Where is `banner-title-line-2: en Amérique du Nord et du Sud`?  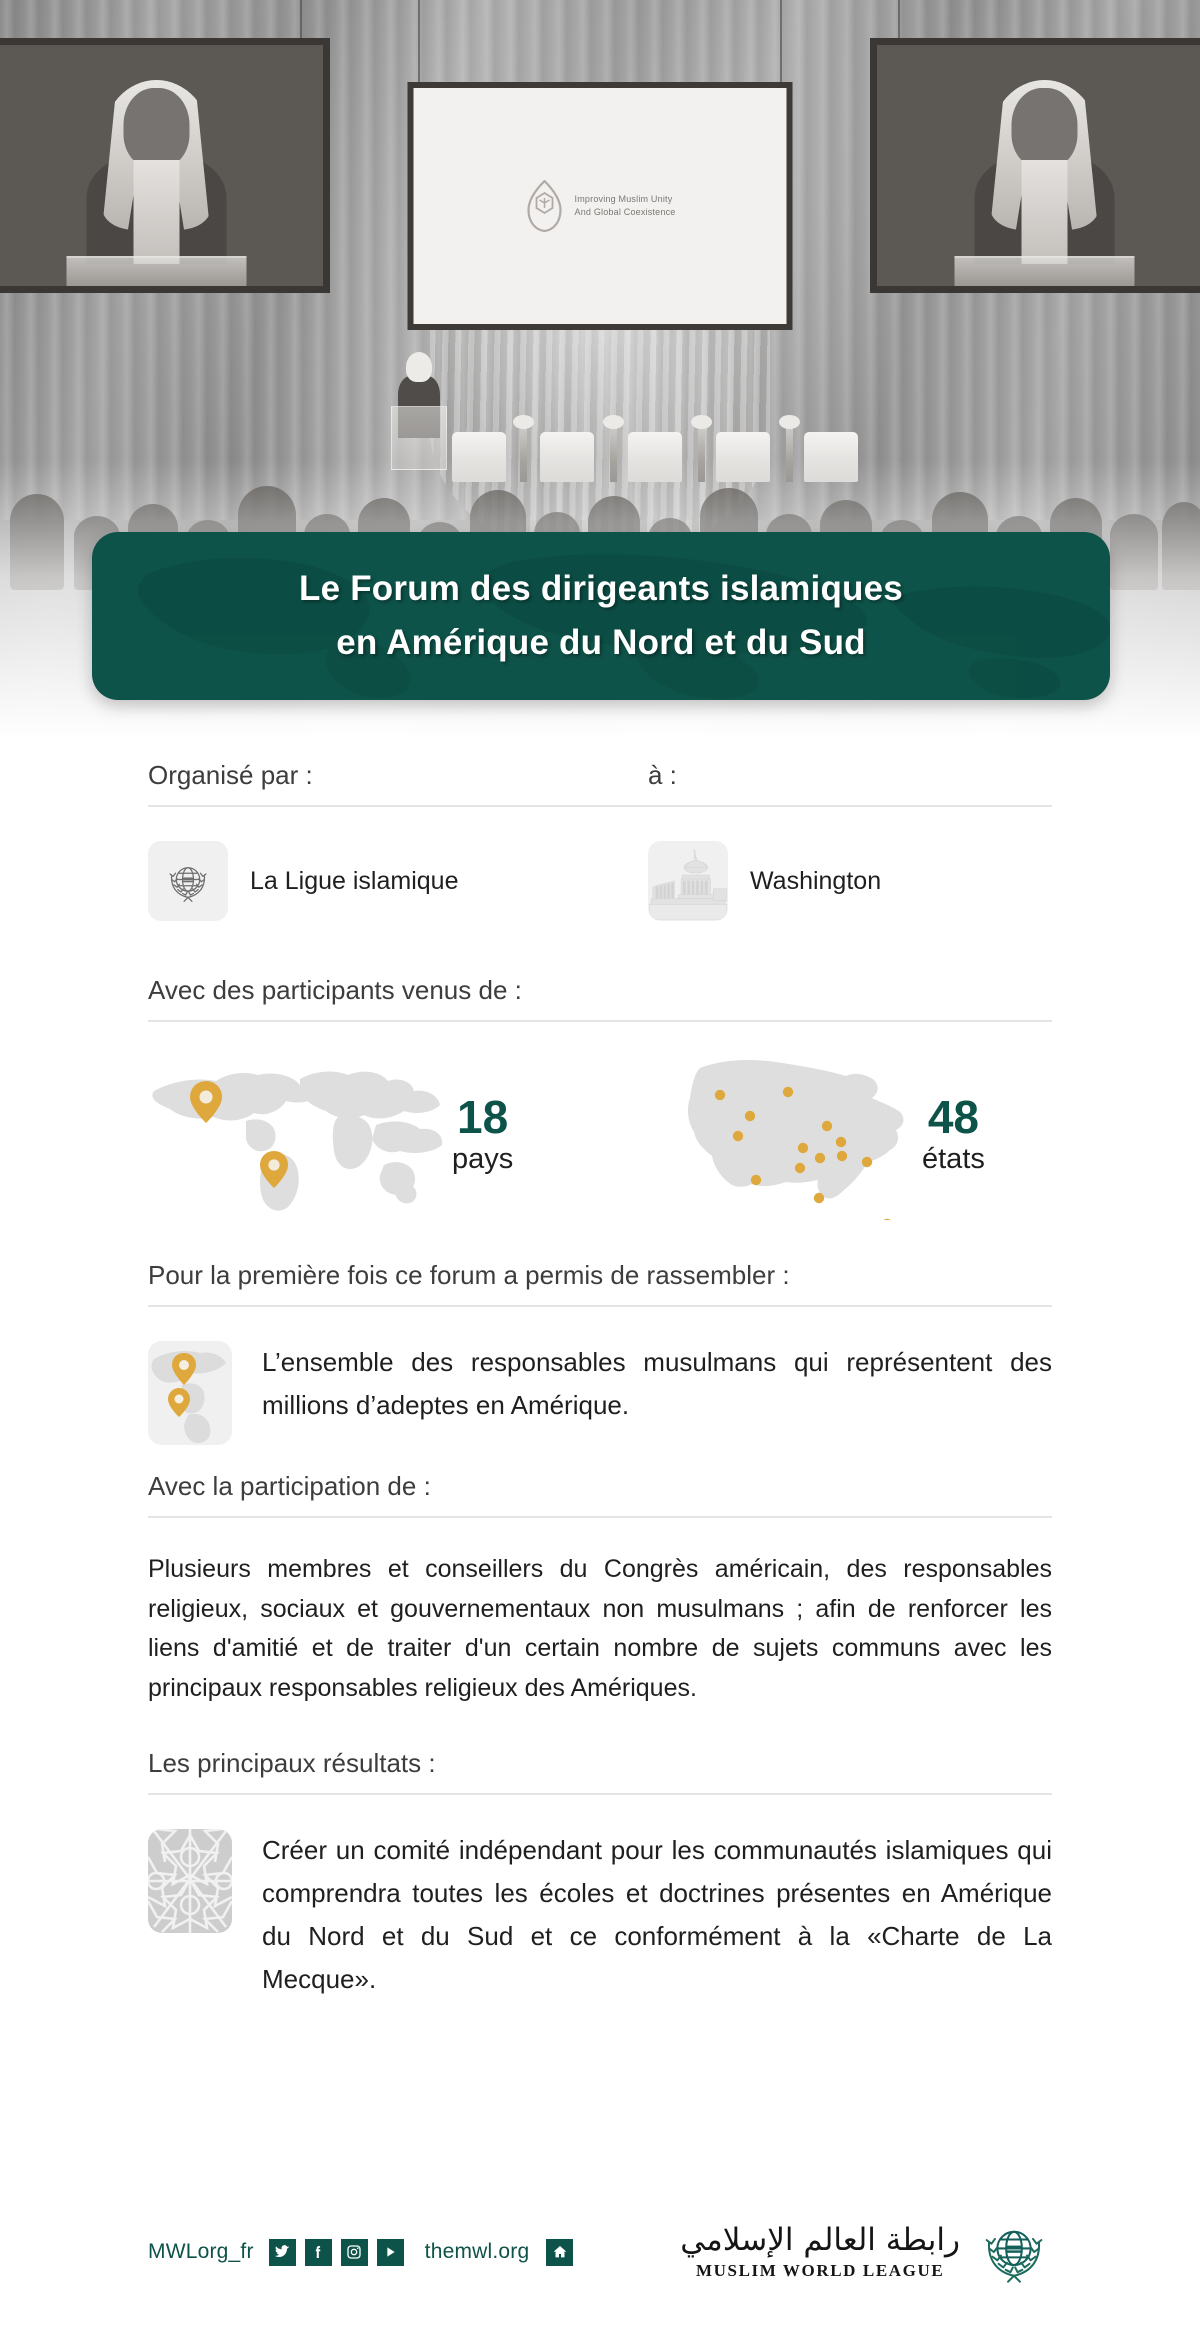 banner-title-line-2: en Amérique du Nord et du Sud is located at coordinates (601, 642).